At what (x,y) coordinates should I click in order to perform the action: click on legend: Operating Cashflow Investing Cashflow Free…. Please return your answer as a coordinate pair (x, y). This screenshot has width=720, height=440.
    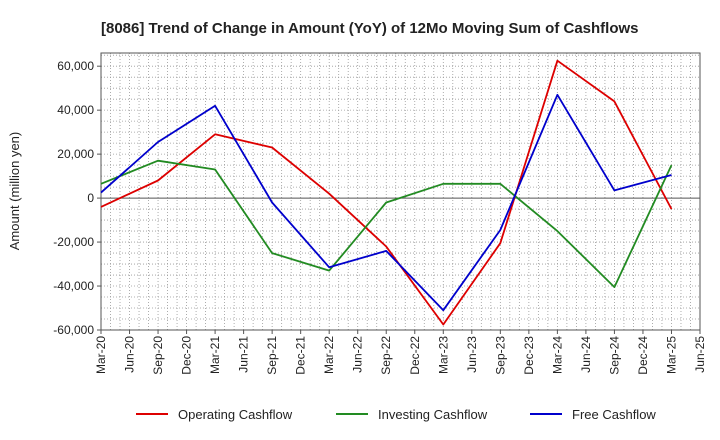
    Looking at the image, I should click on (396, 414).